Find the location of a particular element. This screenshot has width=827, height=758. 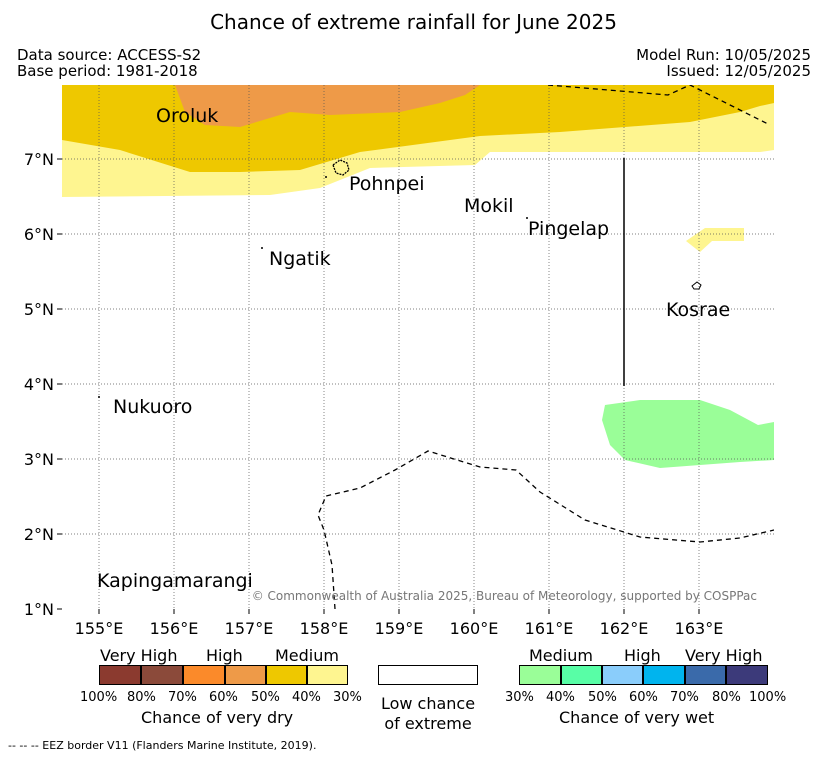

dry-tick: 80% is located at coordinates (141, 697).